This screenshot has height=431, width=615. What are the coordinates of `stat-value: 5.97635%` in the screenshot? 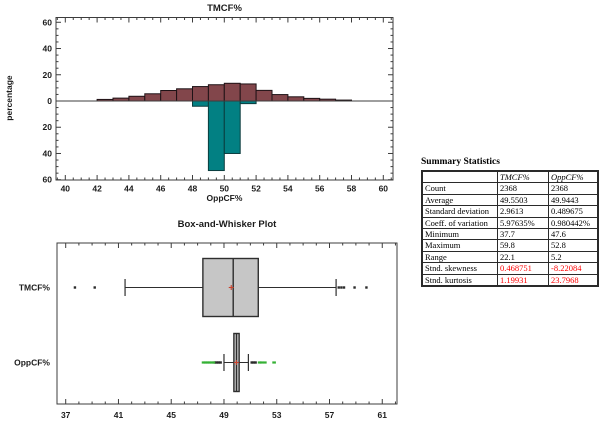 It's located at (523, 223).